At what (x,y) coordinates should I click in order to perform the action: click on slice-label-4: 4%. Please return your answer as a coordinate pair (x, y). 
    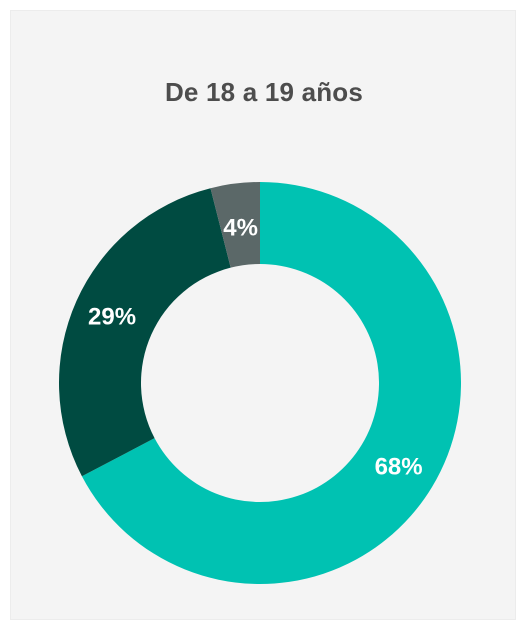
    Looking at the image, I should click on (240, 228).